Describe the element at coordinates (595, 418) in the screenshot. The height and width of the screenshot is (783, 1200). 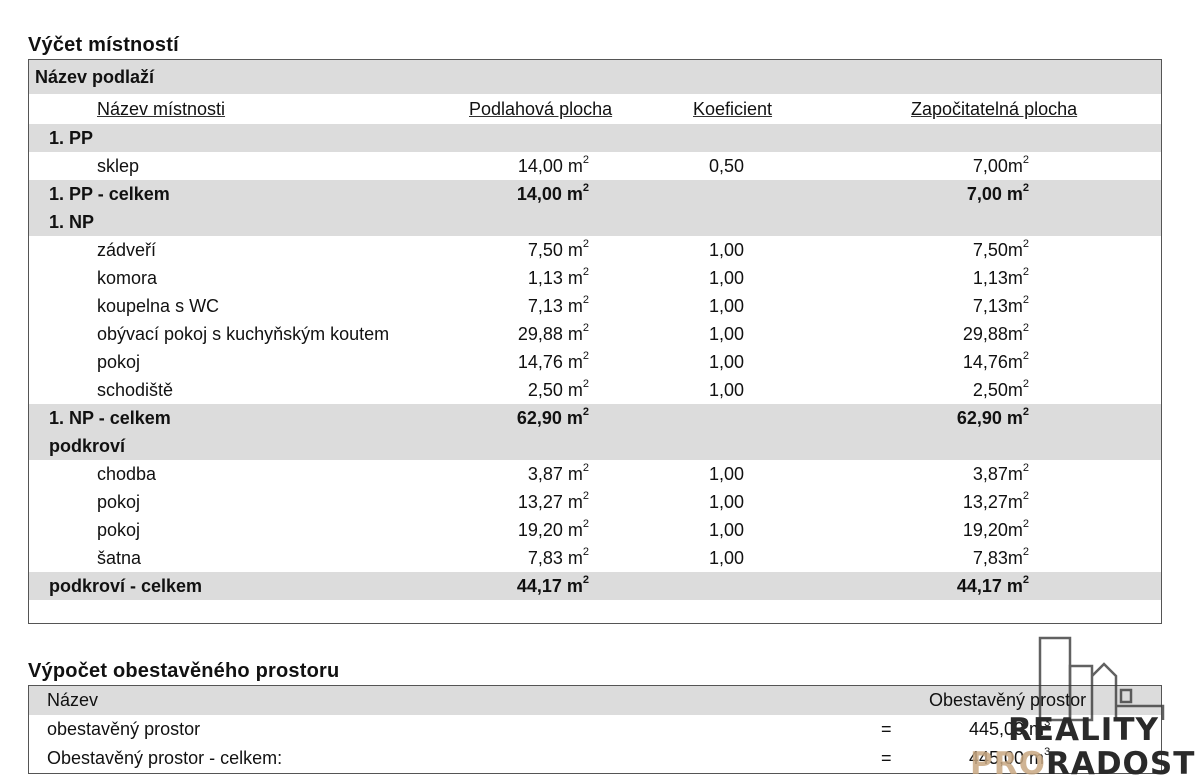
I see `floor-total-row: 1. NP - celkem 62,90 m2 62,90 m2` at that location.